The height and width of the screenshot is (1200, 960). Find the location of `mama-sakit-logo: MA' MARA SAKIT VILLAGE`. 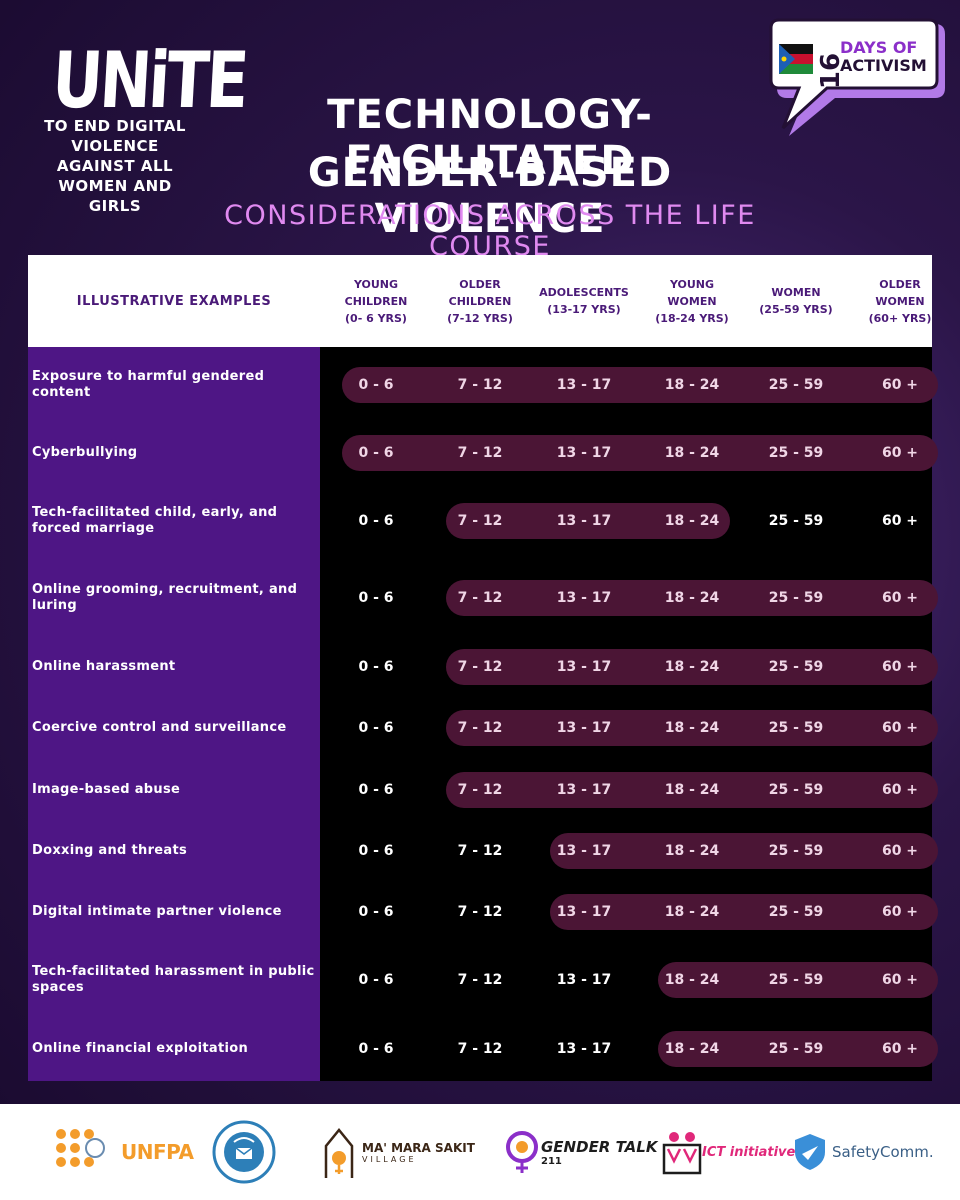

mama-sakit-logo: MA' MARA SAKIT VILLAGE is located at coordinates (398, 1152).